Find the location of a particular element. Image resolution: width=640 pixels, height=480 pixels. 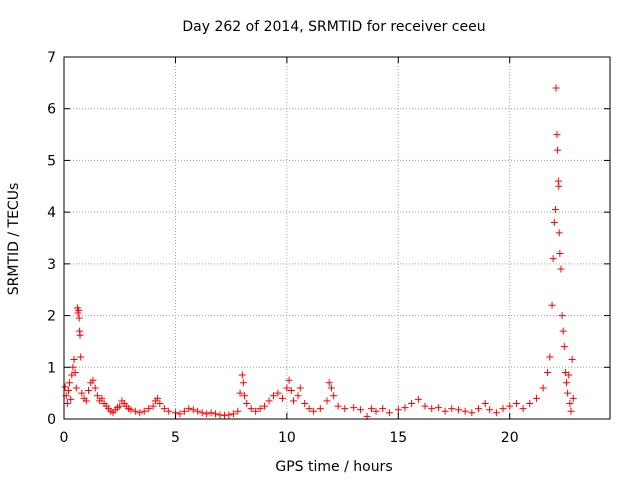

y-tick-label: 5 is located at coordinates (51, 161).